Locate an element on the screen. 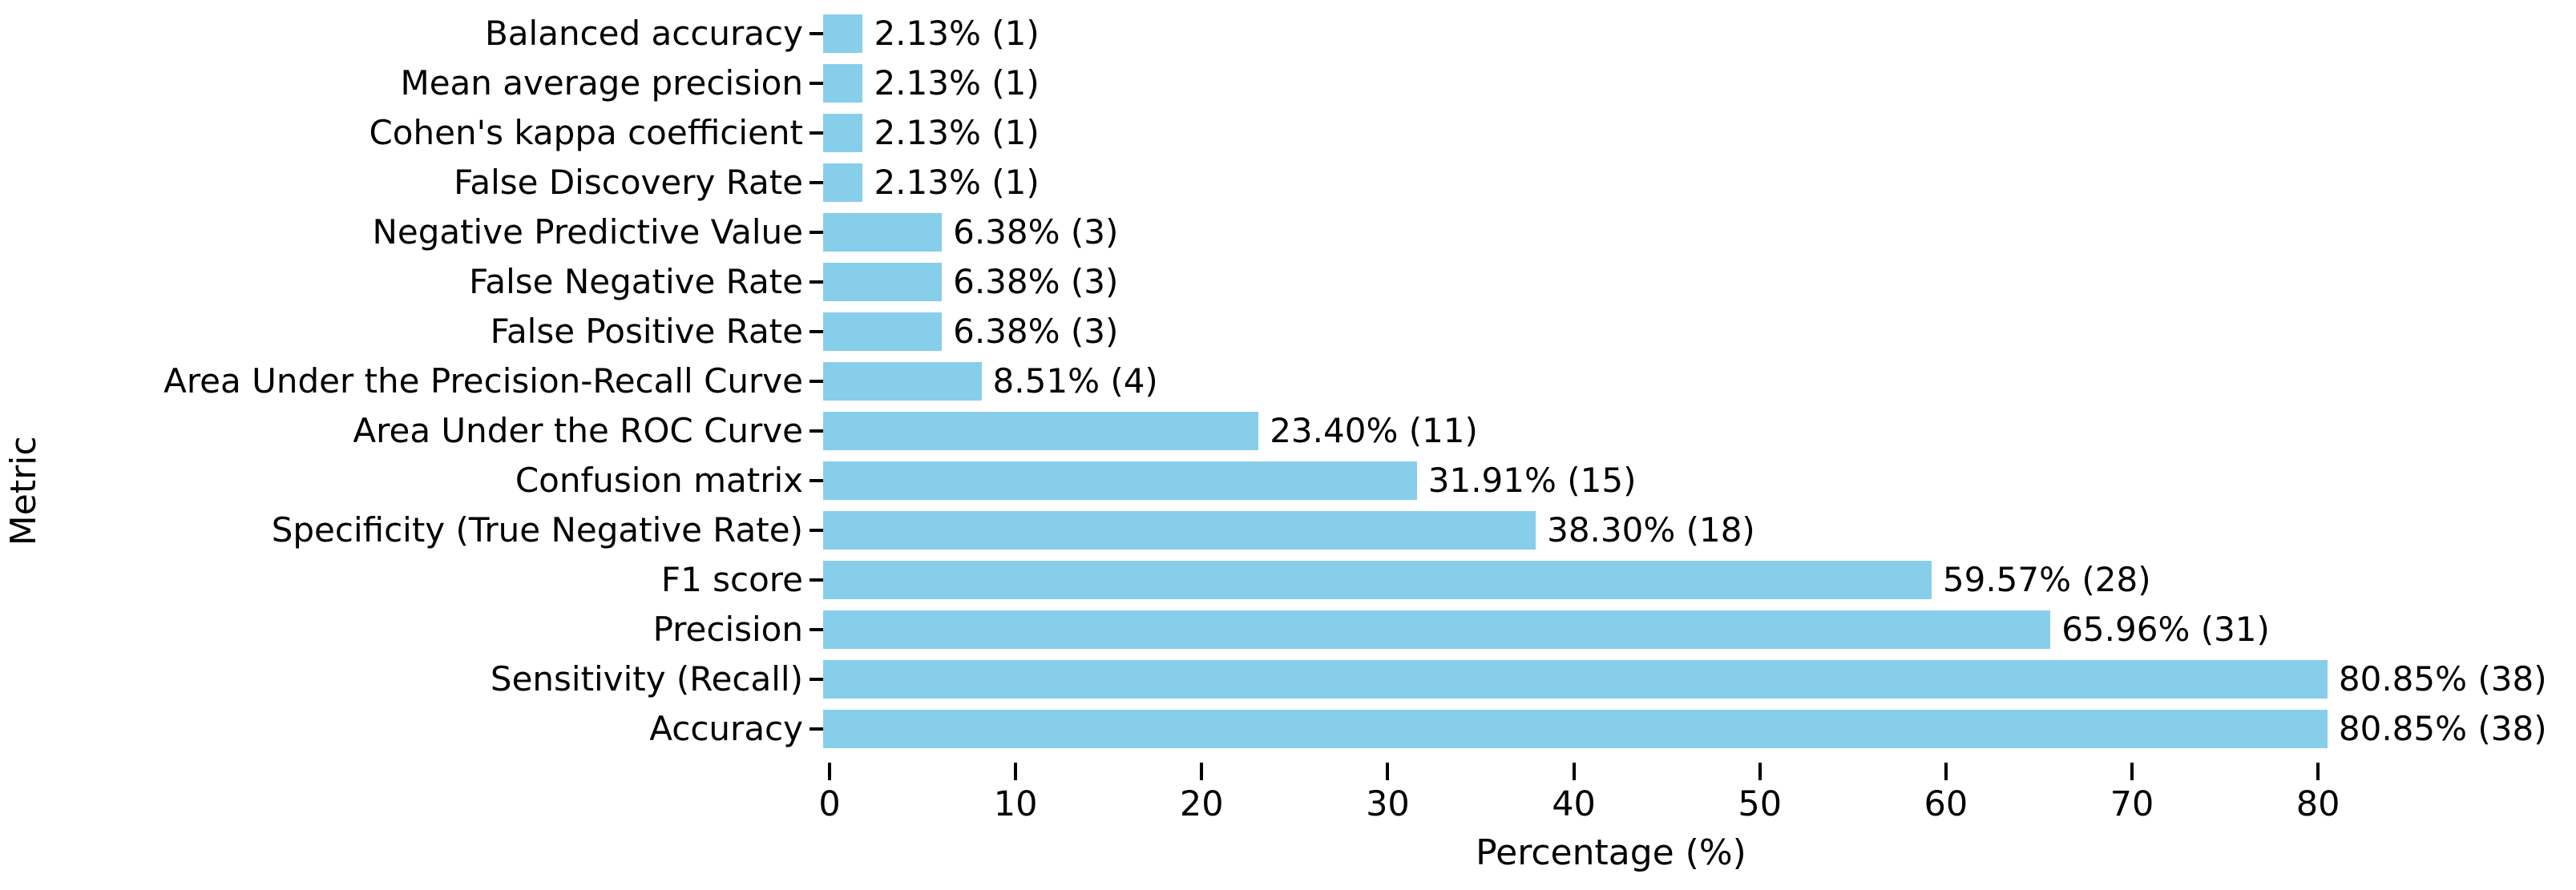 Image resolution: width=2576 pixels, height=890 pixels. category-label: Mean average precision is located at coordinates (602, 83).